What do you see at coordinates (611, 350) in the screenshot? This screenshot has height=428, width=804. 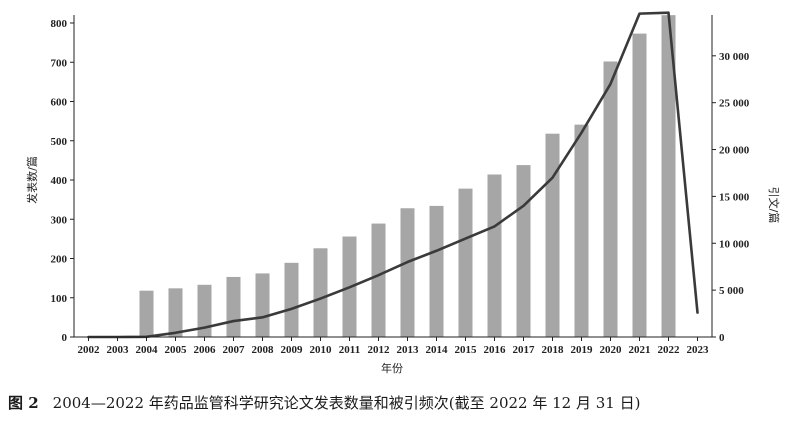 I see `x-tick-2020: 2020` at bounding box center [611, 350].